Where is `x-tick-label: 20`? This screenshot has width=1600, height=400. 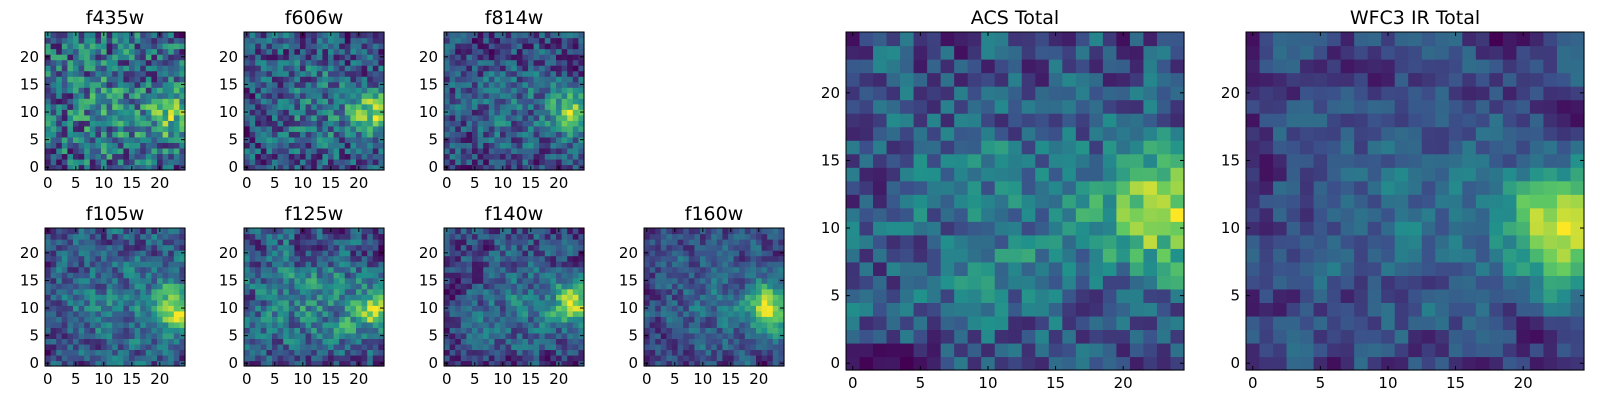 x-tick-label: 20 is located at coordinates (558, 379).